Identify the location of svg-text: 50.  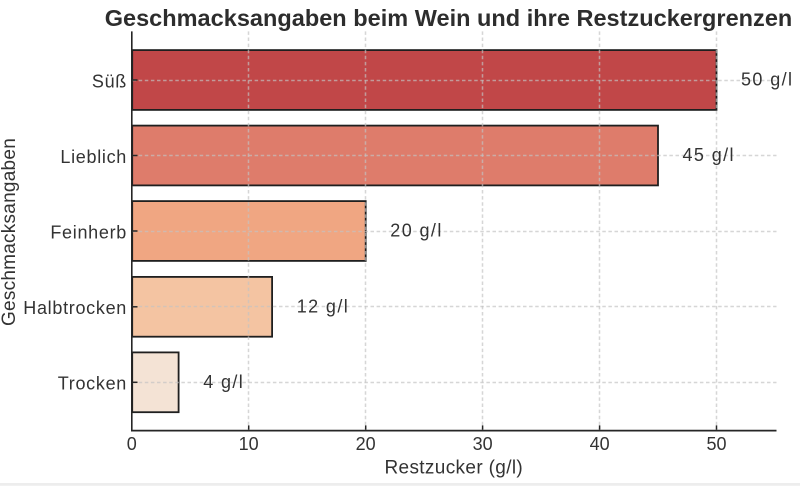
(716, 444).